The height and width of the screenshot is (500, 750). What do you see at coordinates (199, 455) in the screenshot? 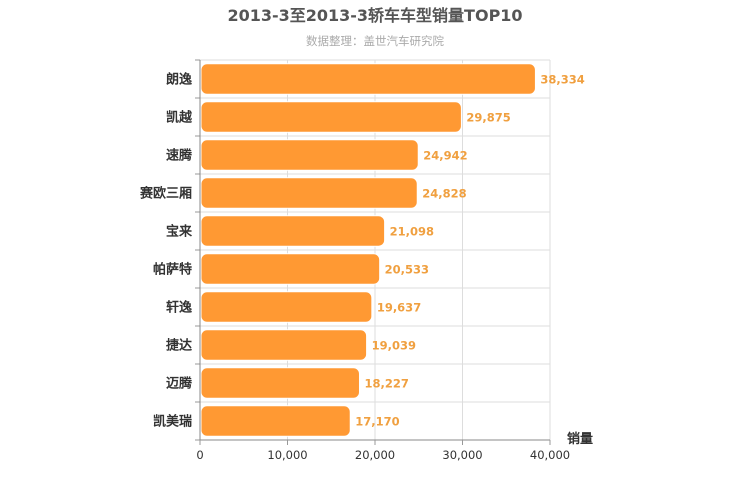
I see `x-tick-label: 0` at bounding box center [199, 455].